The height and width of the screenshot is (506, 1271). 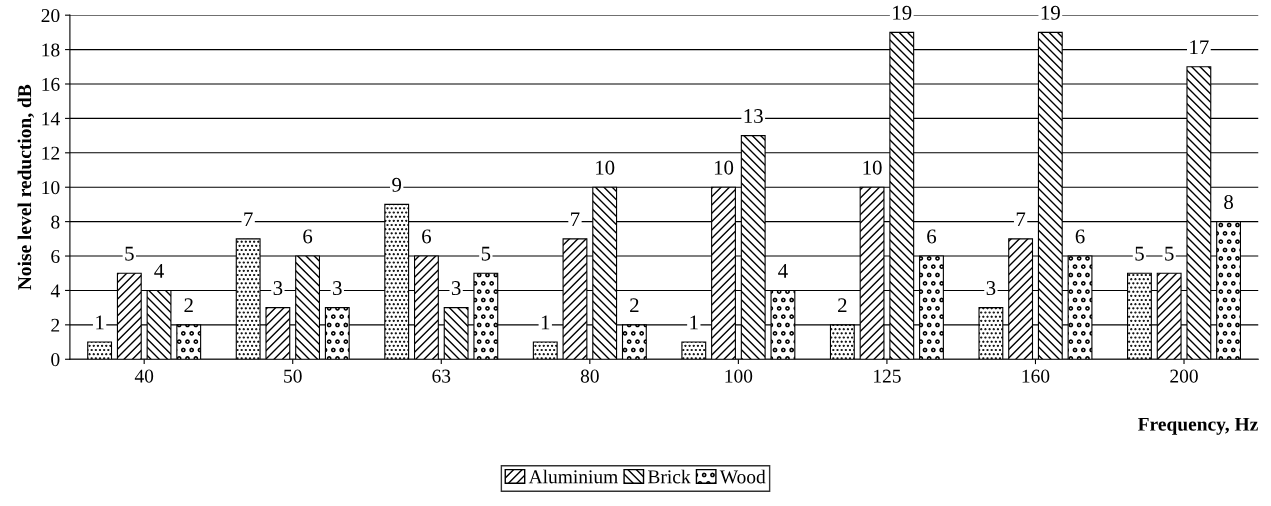 I want to click on y-tick-label: 4, so click(x=55, y=291).